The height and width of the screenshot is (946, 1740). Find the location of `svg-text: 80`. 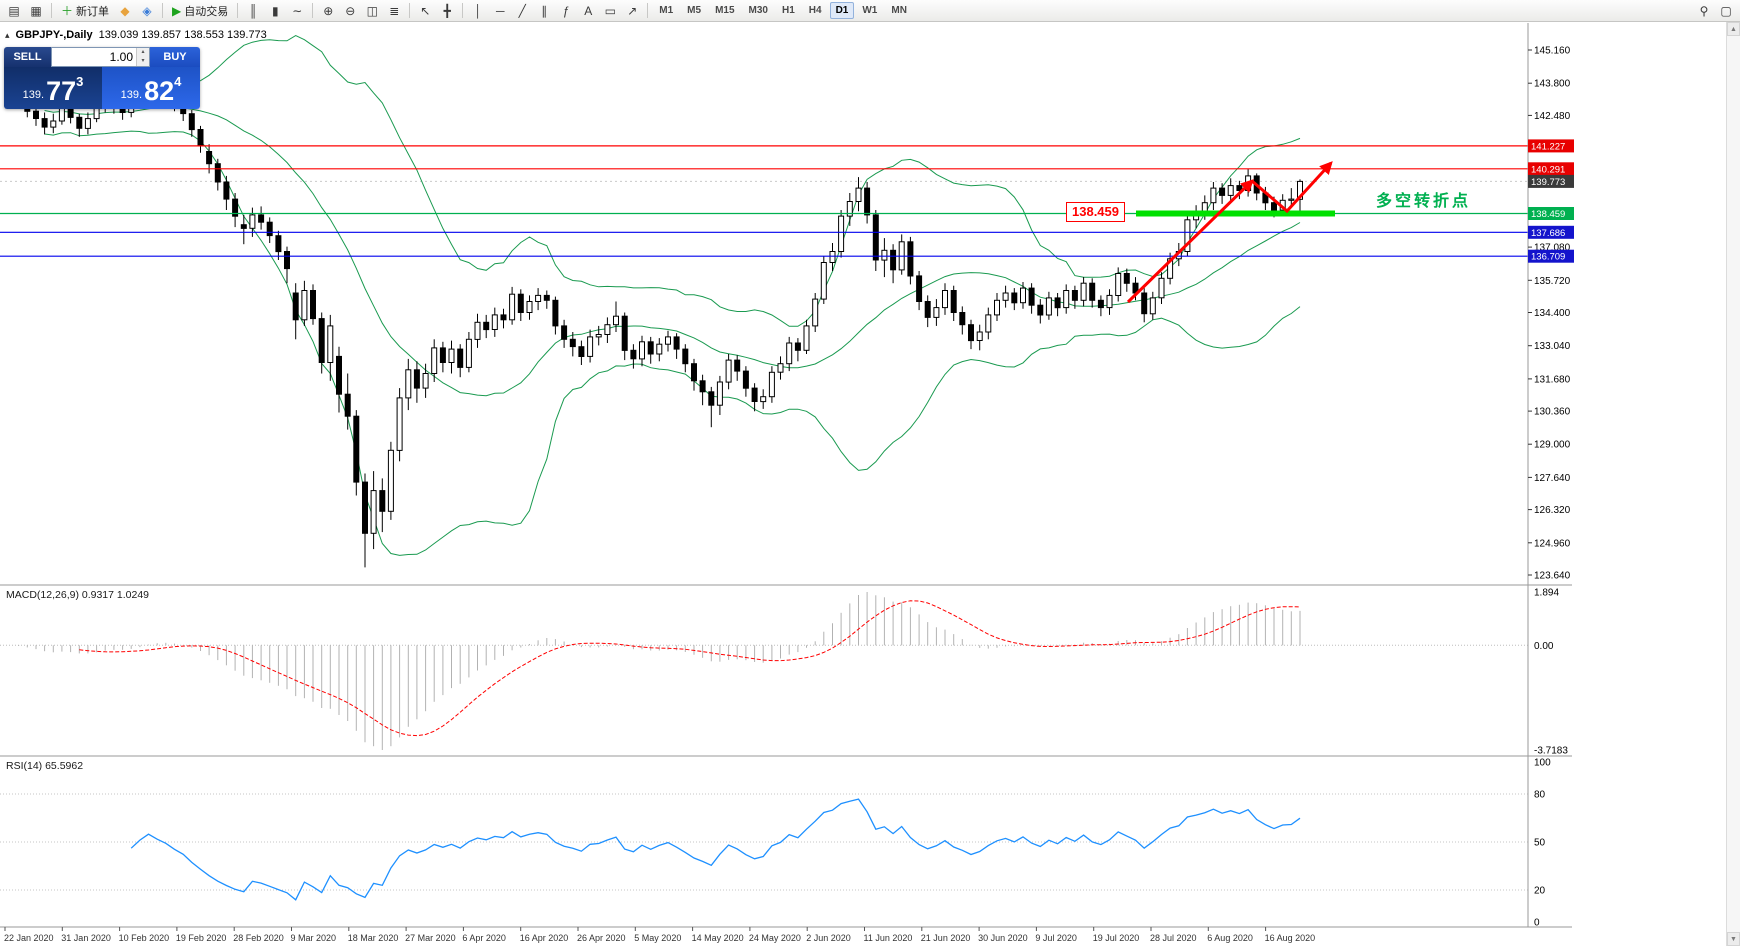

svg-text: 80 is located at coordinates (1540, 795).